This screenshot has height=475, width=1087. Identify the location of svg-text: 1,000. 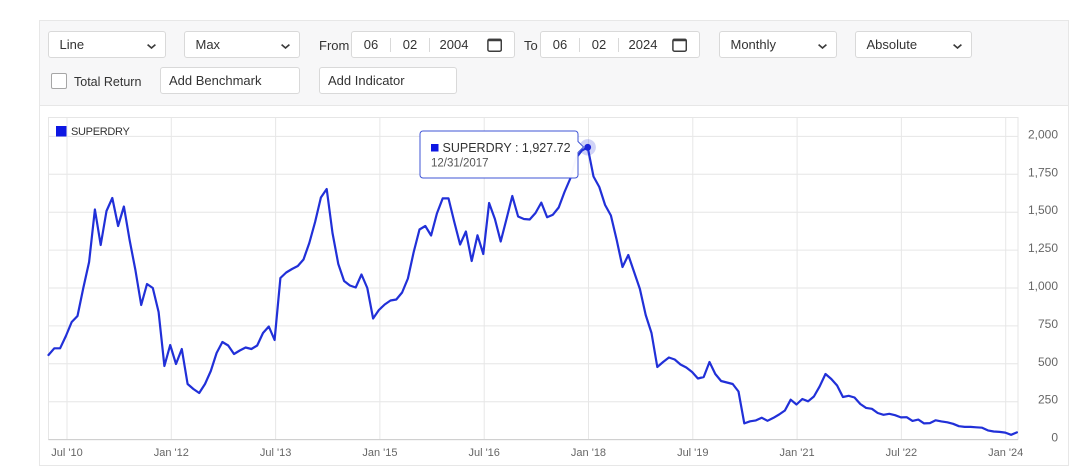
(1043, 286).